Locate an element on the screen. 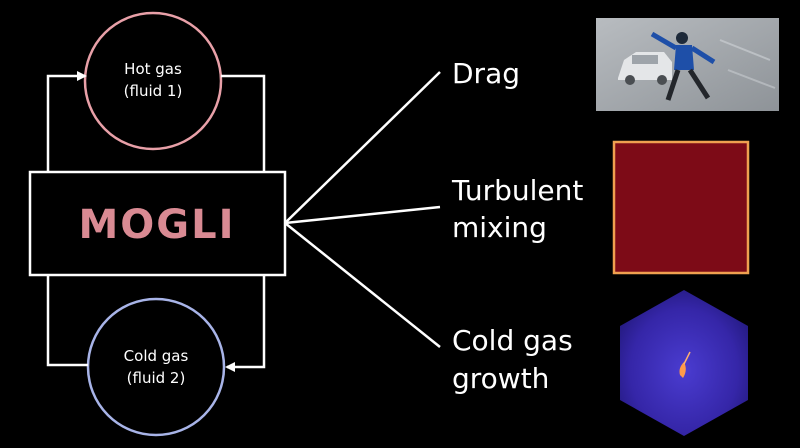 Image resolution: width=800 pixels, height=448 pixels. turbulent-mixing-panel is located at coordinates (681, 207).